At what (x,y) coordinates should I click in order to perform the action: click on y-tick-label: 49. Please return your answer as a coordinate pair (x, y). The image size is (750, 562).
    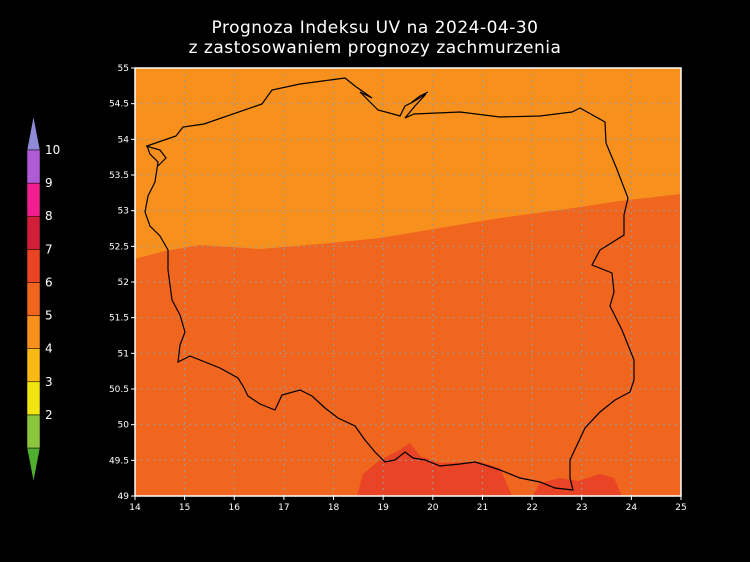
    Looking at the image, I should click on (124, 497).